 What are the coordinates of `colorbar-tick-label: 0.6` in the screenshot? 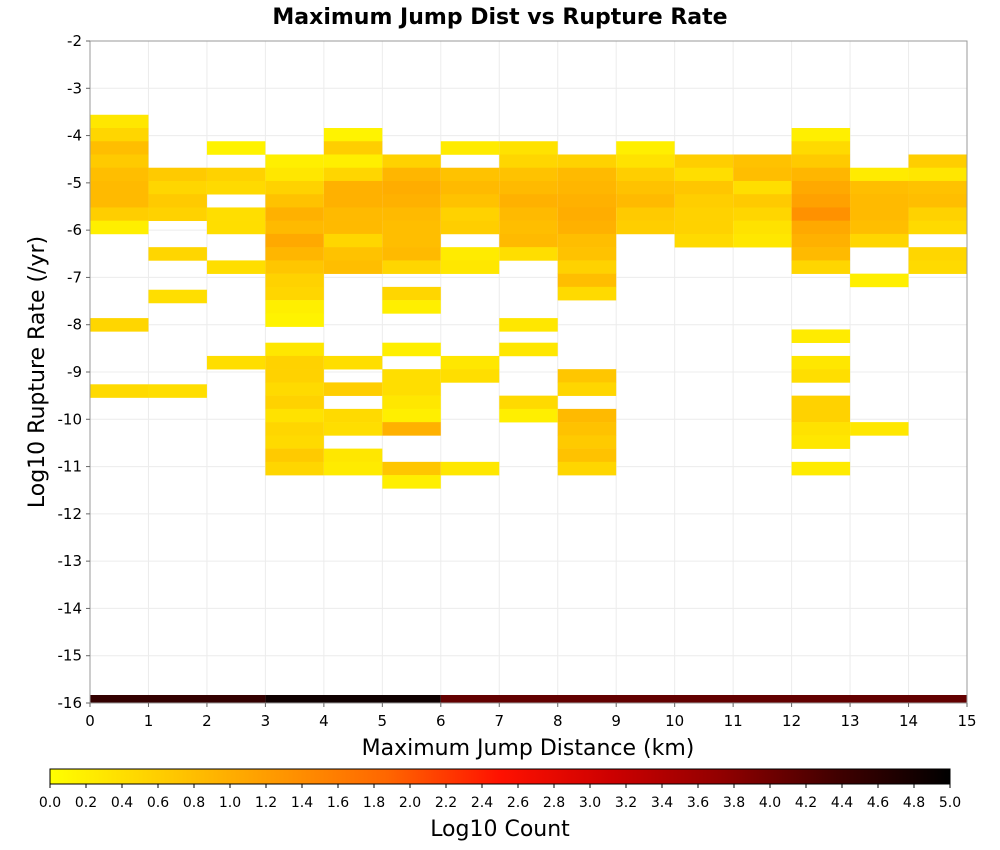 It's located at (158, 803).